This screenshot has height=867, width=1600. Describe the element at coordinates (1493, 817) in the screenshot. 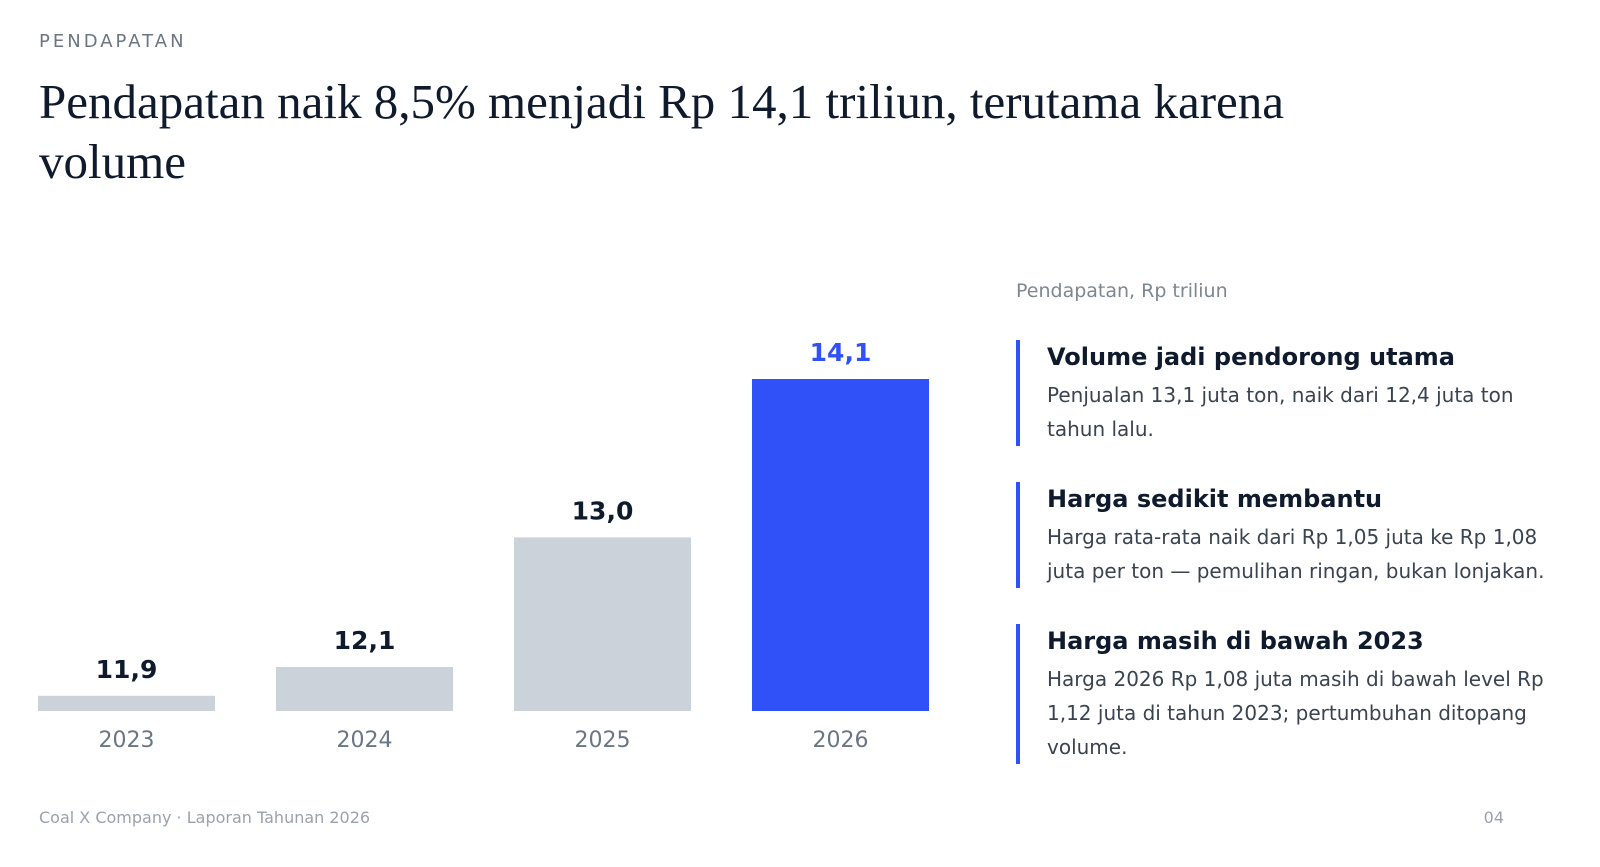

I see `page-number: 04` at that location.